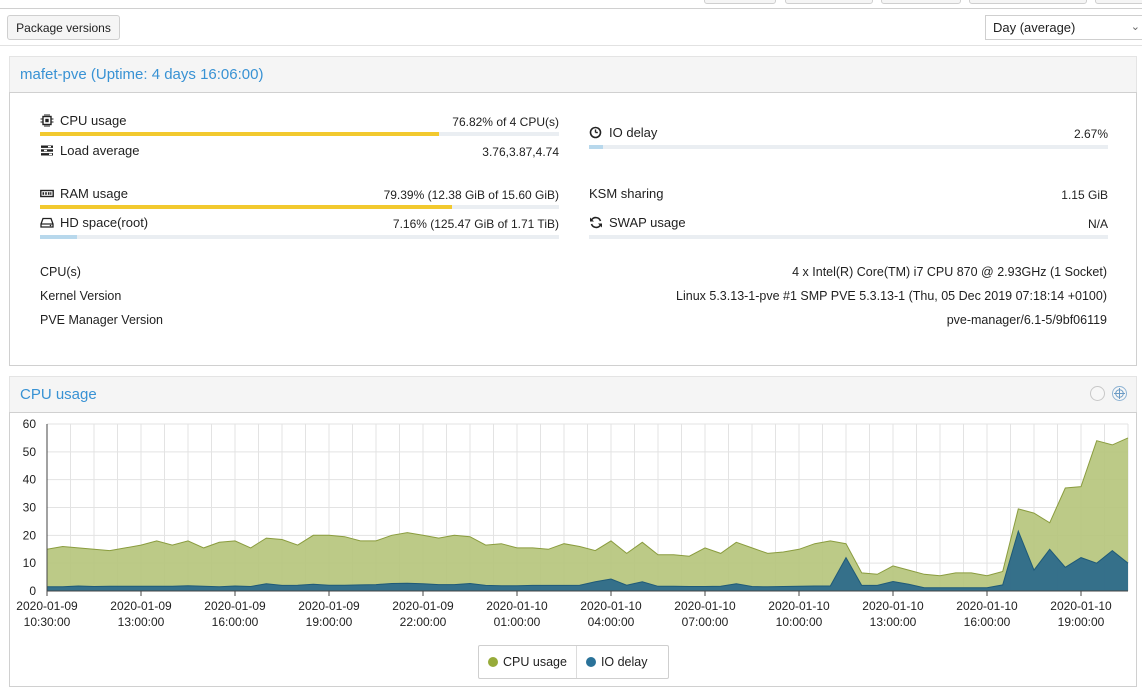  I want to click on package-versions-button: Package versions, so click(63, 27).